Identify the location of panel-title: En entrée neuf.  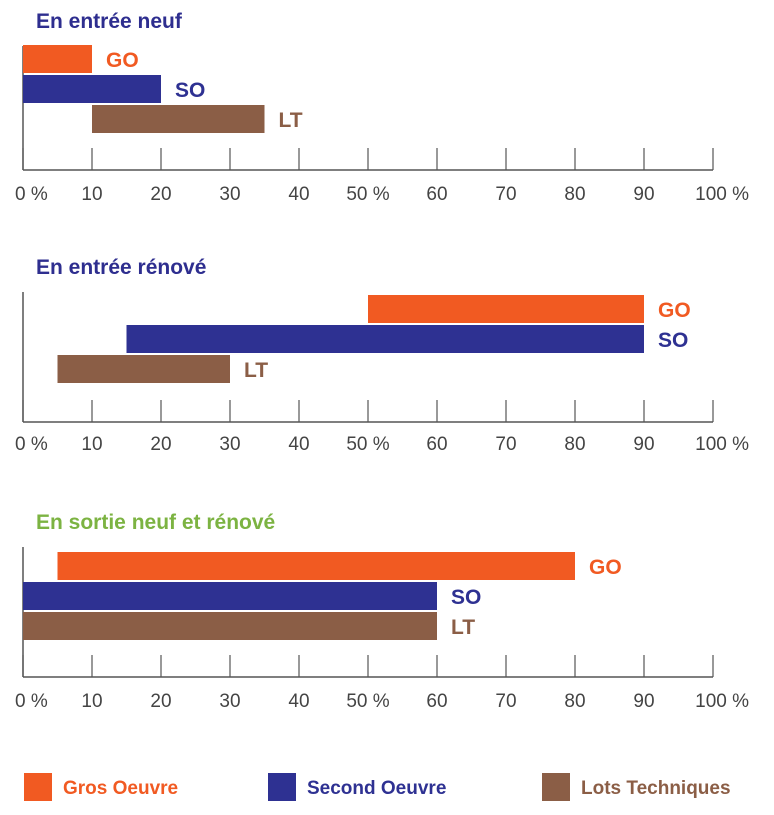
(109, 21).